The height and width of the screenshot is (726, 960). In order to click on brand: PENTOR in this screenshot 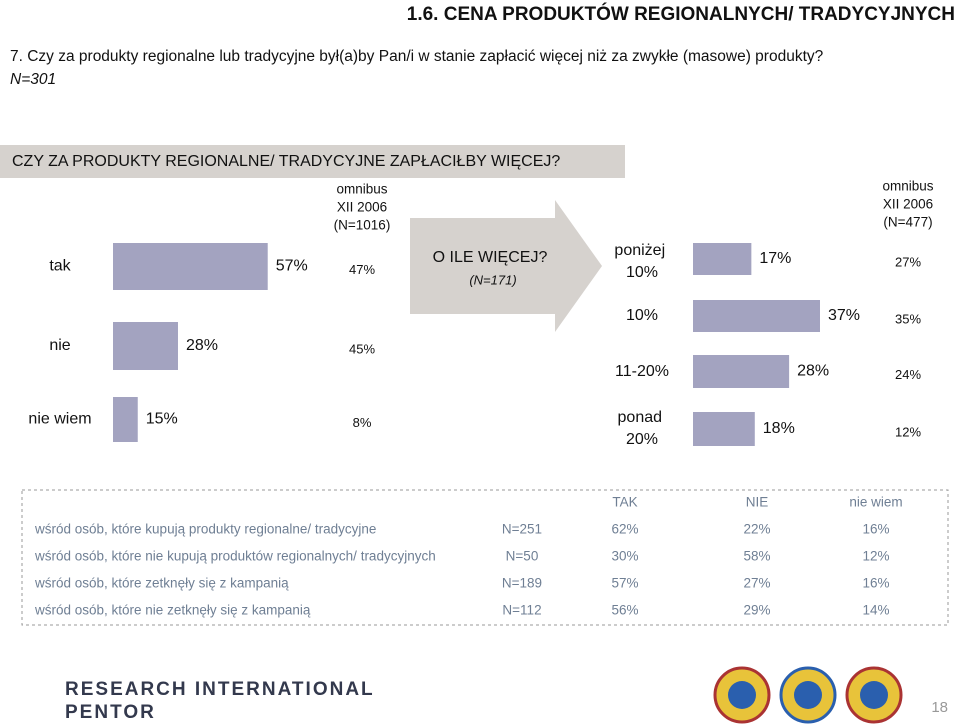, I will do `click(110, 712)`.